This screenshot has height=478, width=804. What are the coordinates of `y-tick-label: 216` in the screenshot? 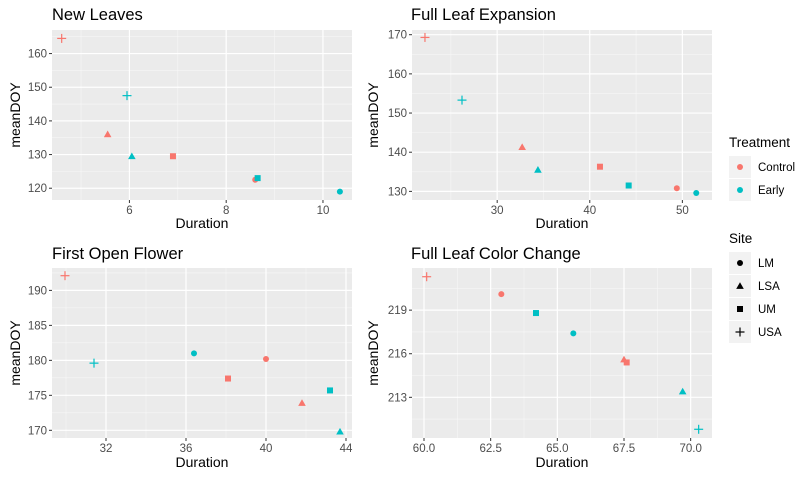 It's located at (397, 355).